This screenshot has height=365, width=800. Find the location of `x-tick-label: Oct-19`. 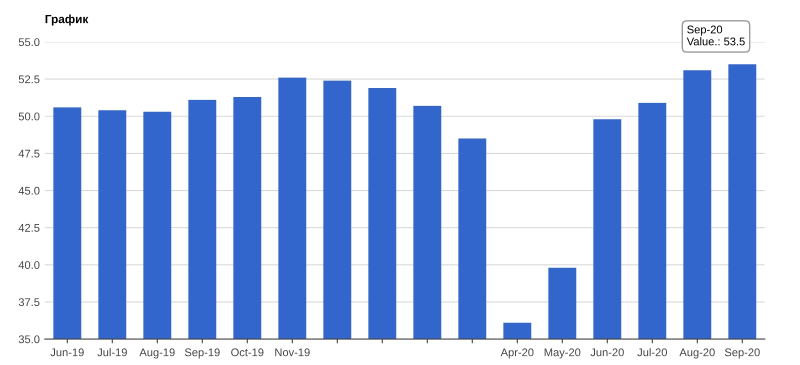

x-tick-label: Oct-19 is located at coordinates (247, 352).